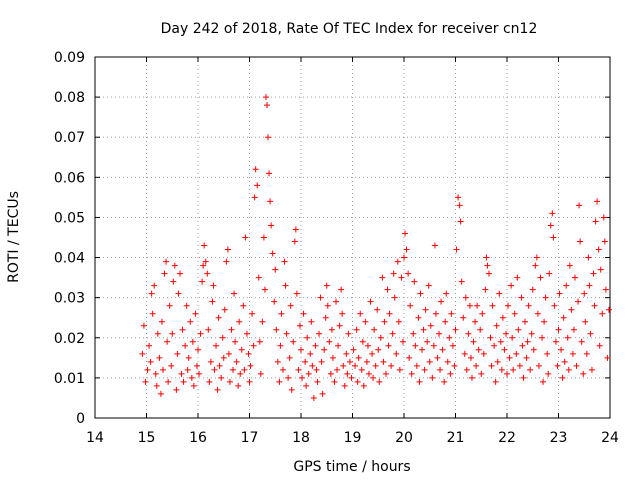  I want to click on y-tick-label: 0.05, so click(69, 218).